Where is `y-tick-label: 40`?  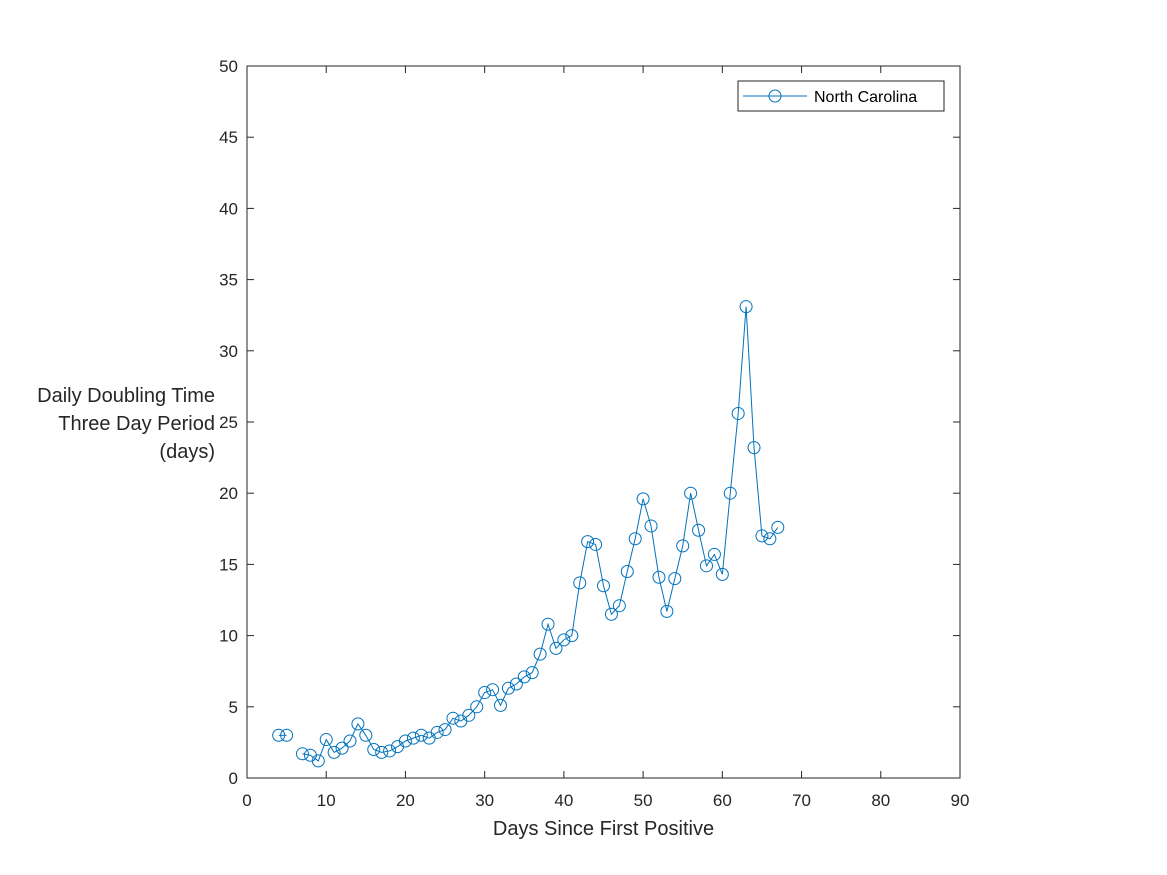
y-tick-label: 40 is located at coordinates (228, 208).